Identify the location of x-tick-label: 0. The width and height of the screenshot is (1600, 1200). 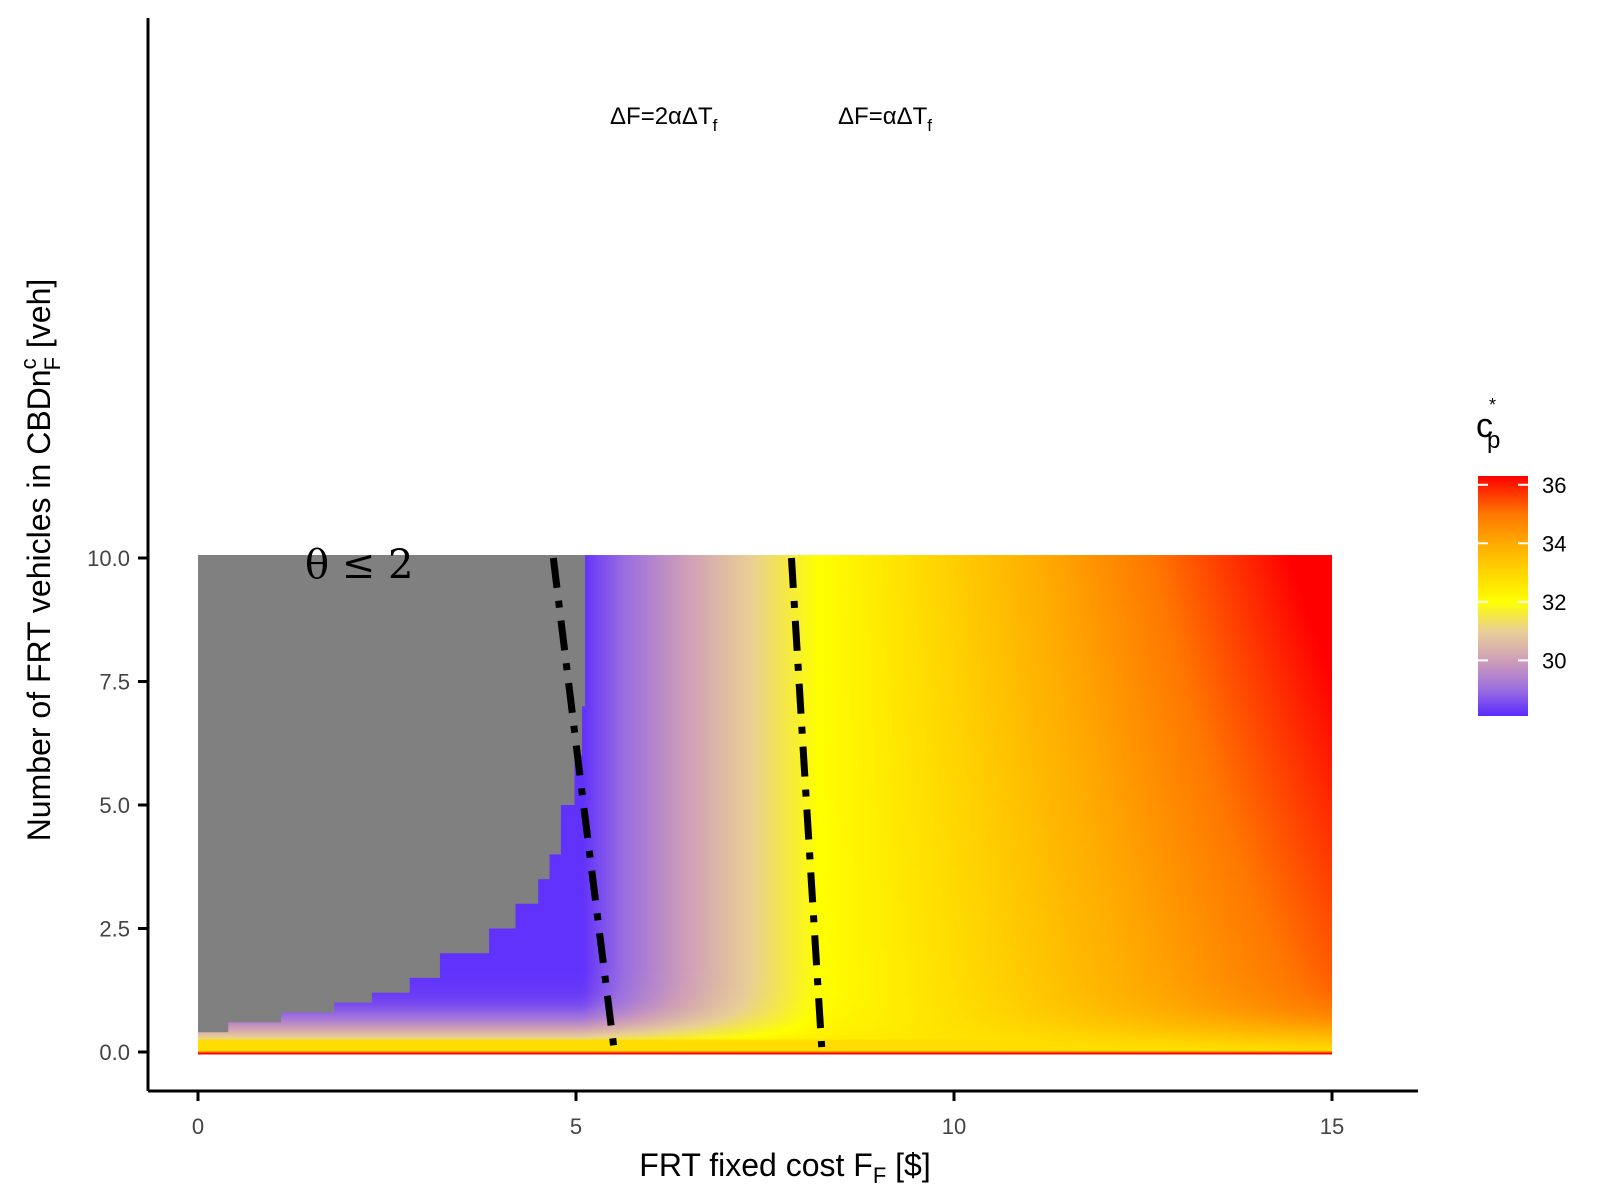
(198, 1126).